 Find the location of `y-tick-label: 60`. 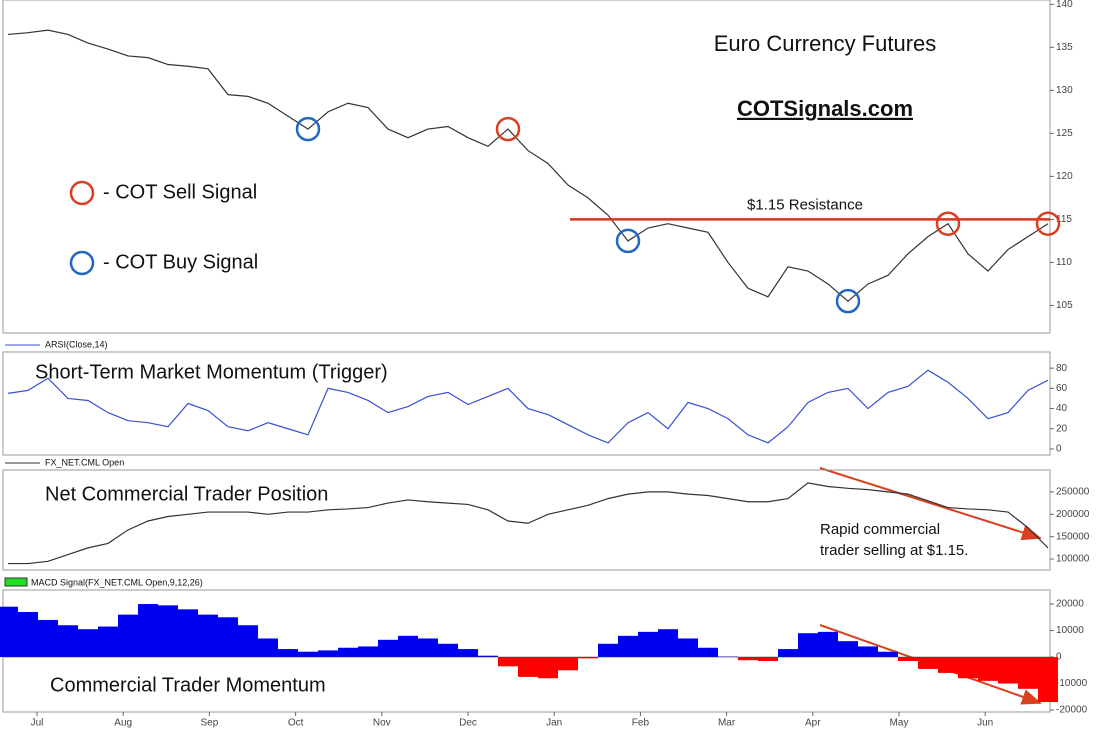

y-tick-label: 60 is located at coordinates (1062, 388).